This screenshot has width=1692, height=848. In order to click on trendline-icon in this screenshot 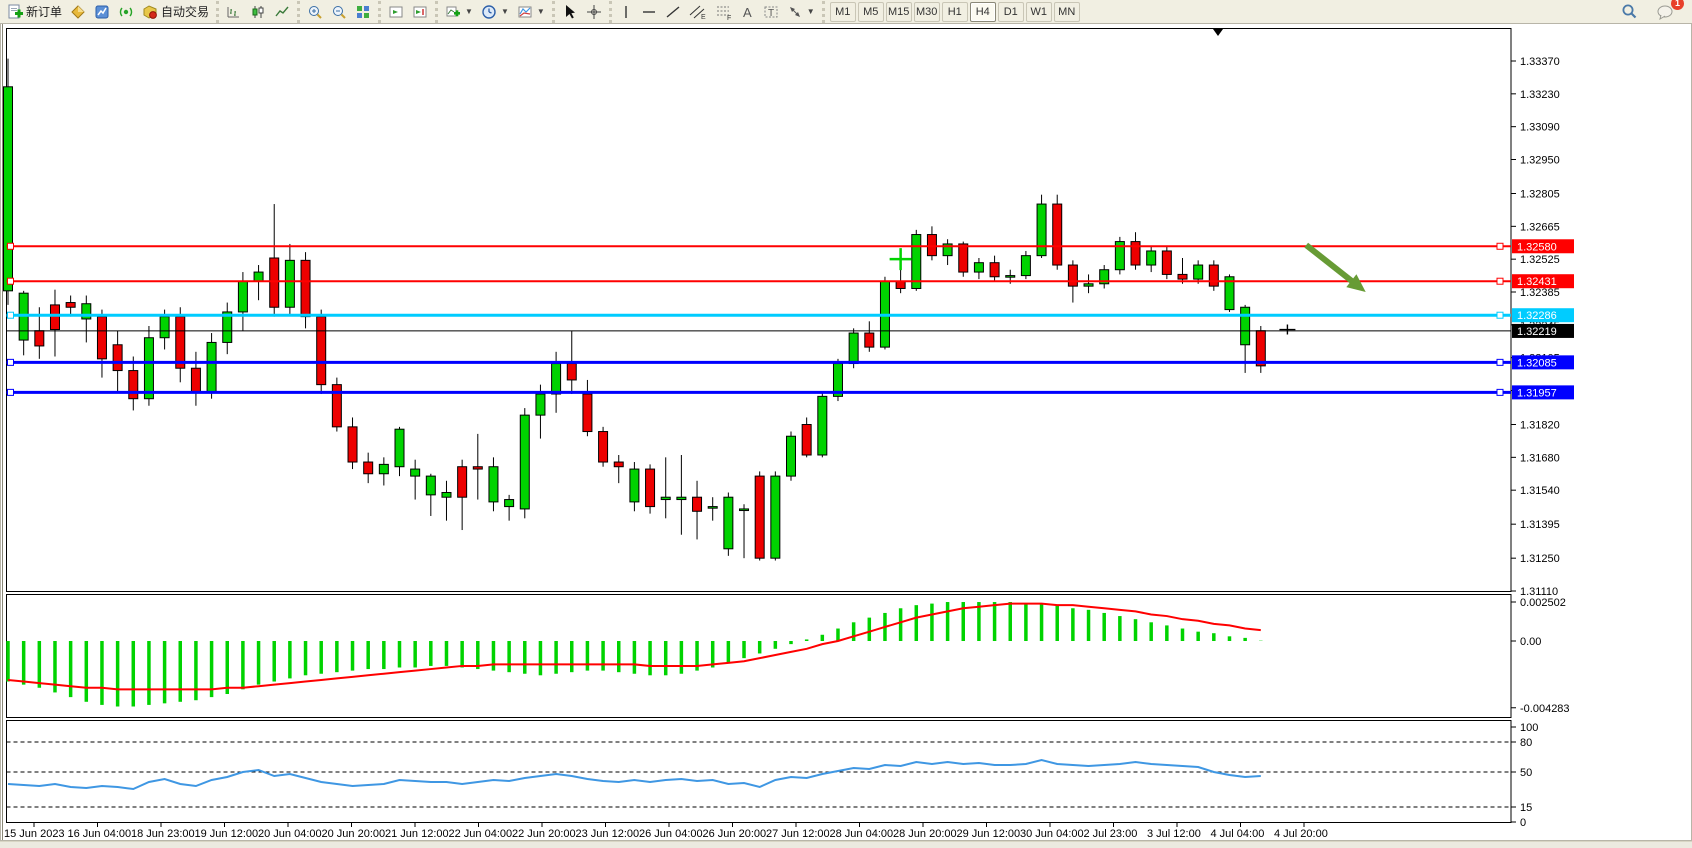, I will do `click(673, 11)`.